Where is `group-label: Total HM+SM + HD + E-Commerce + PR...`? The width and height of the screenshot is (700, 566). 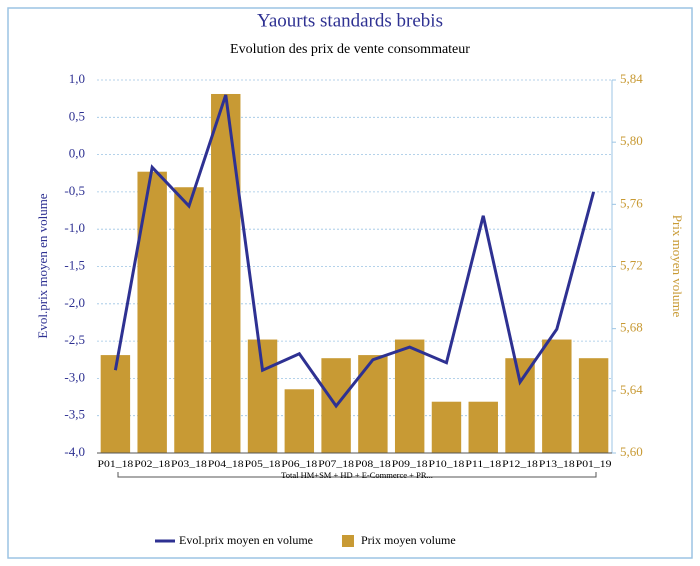 group-label: Total HM+SM + HD + E-Commerce + PR... is located at coordinates (357, 475).